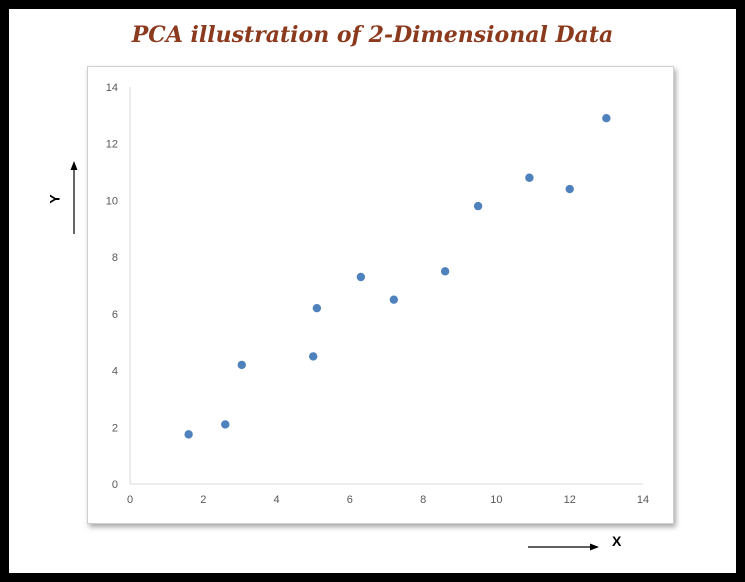  Describe the element at coordinates (570, 500) in the screenshot. I see `x-tick-label: 12` at that location.